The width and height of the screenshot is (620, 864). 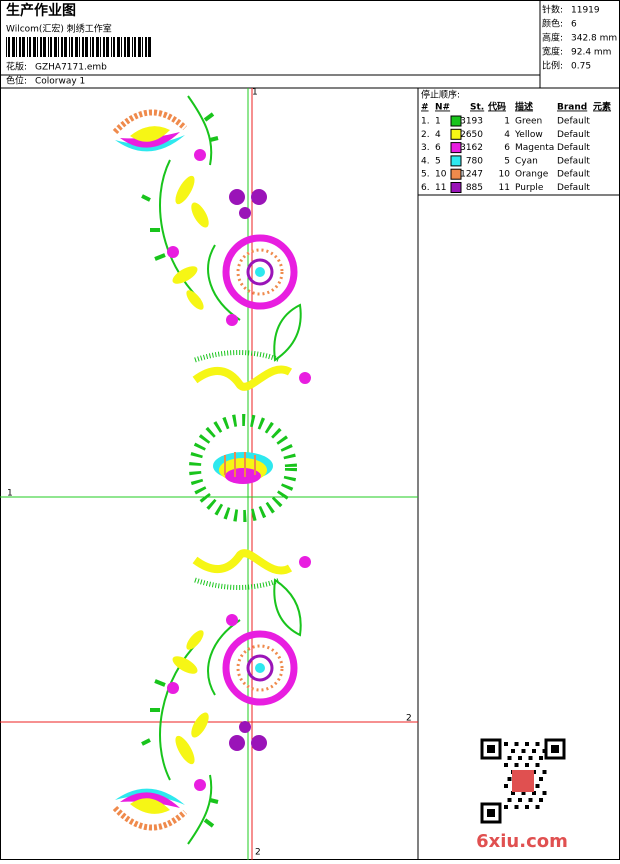 What do you see at coordinates (474, 188) in the screenshot?
I see `row-stitches: 885` at bounding box center [474, 188].